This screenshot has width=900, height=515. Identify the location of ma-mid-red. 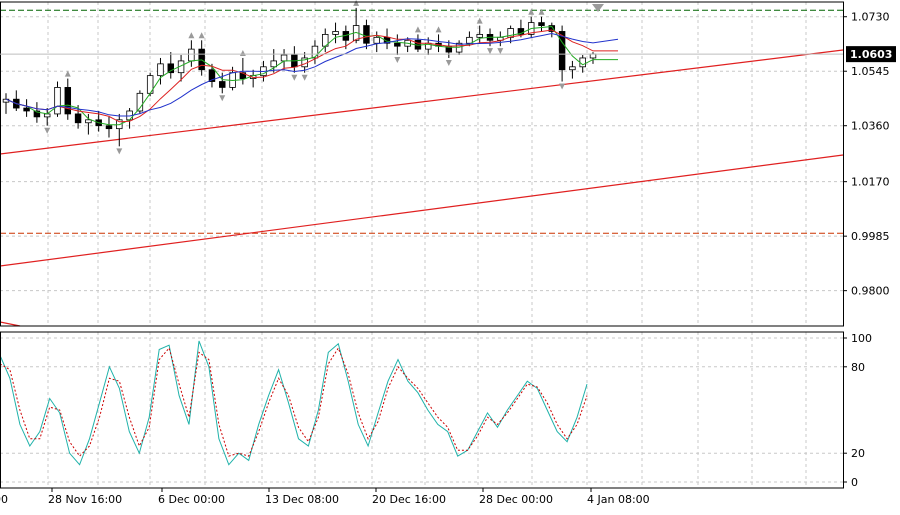
(311, 76).